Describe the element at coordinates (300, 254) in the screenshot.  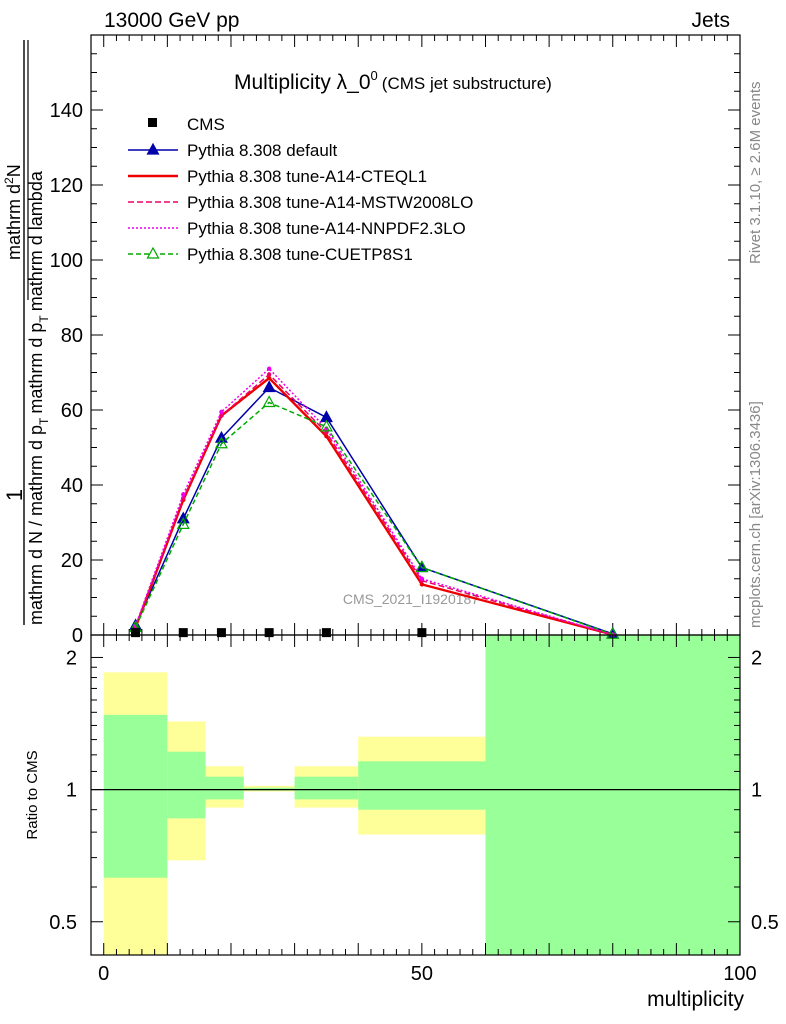
I see `legend-label-4: Pythia 8.308 tune-CUETP8S1` at that location.